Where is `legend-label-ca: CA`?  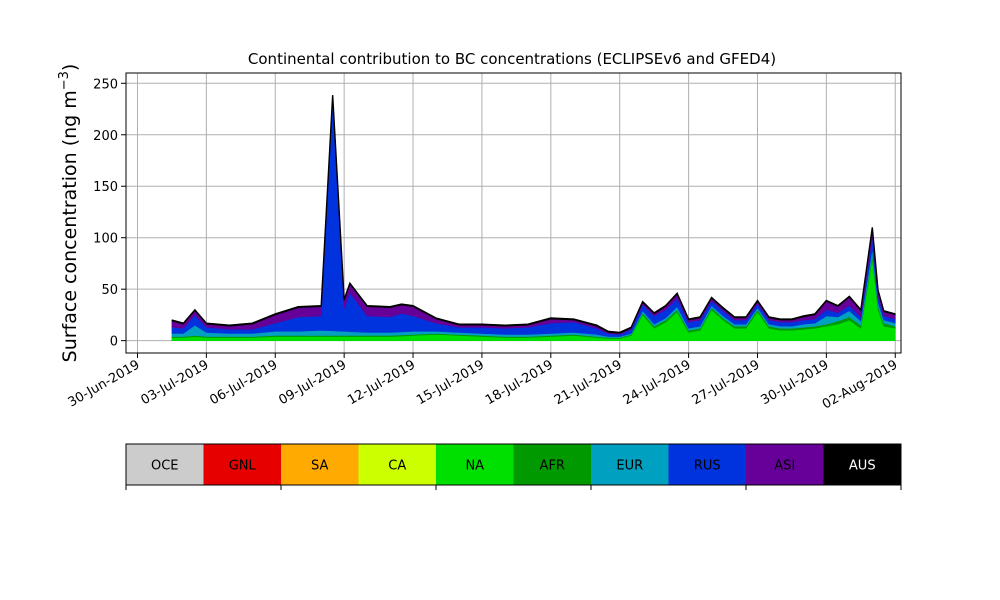
legend-label-ca: CA is located at coordinates (397, 466).